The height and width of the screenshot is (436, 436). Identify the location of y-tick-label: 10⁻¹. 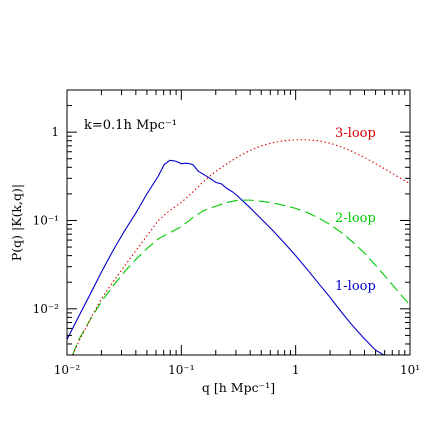
(46, 220).